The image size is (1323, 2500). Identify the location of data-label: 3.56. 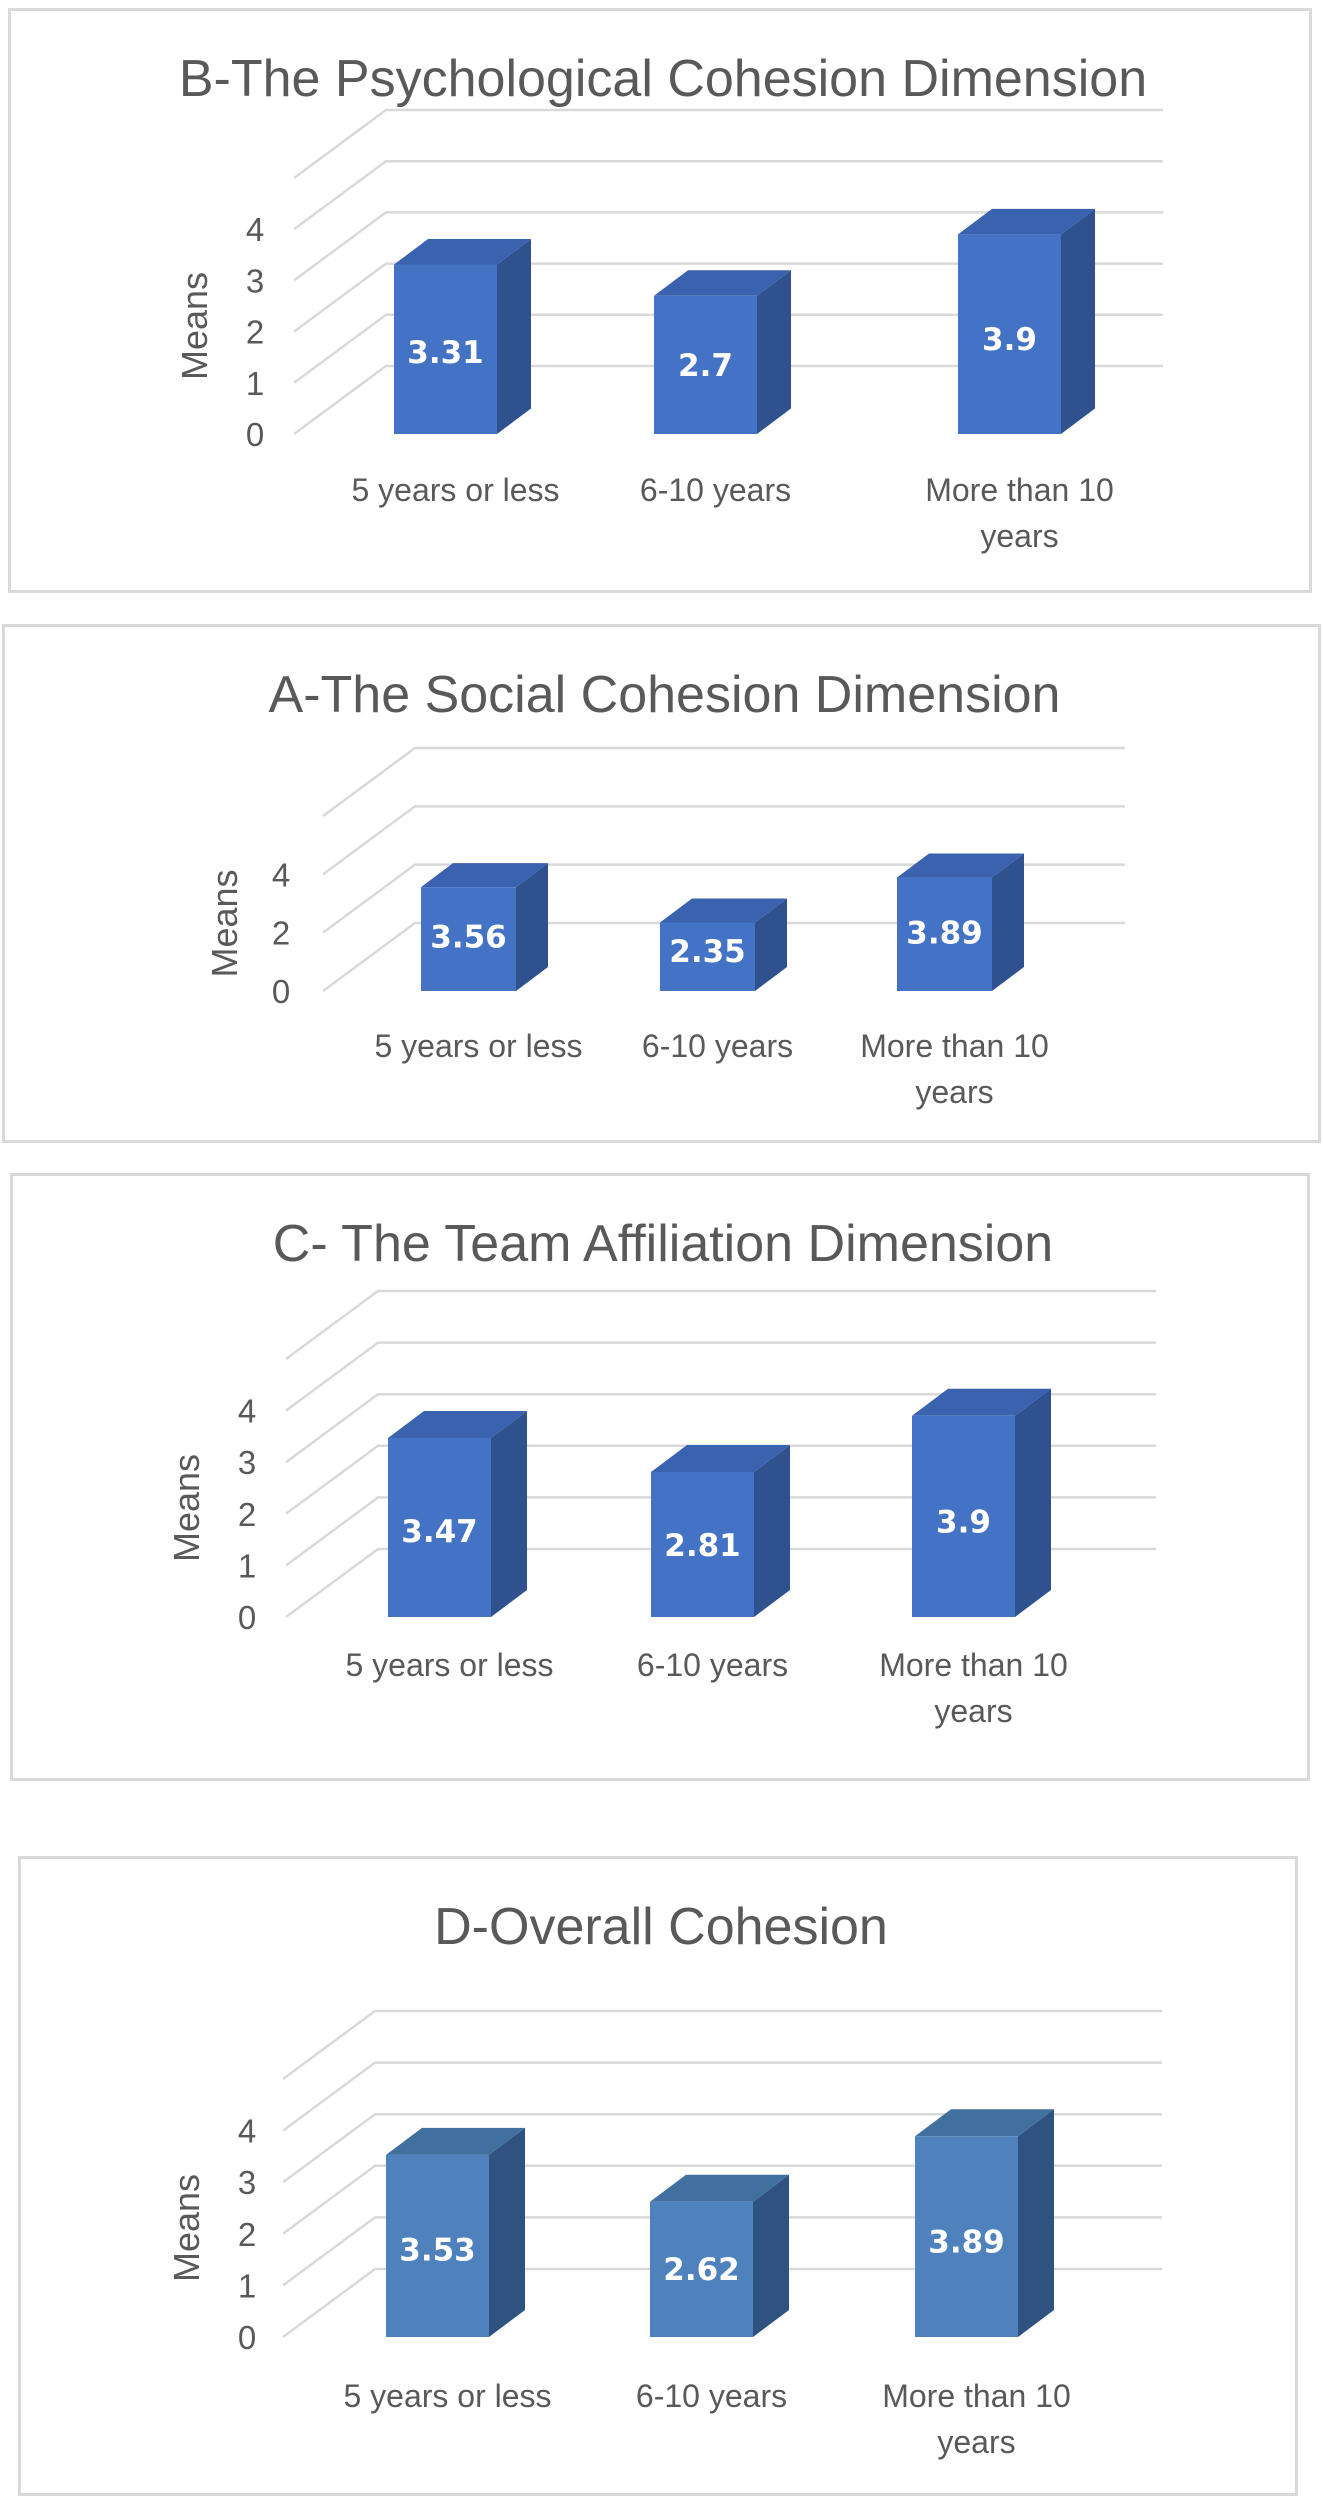
(468, 937).